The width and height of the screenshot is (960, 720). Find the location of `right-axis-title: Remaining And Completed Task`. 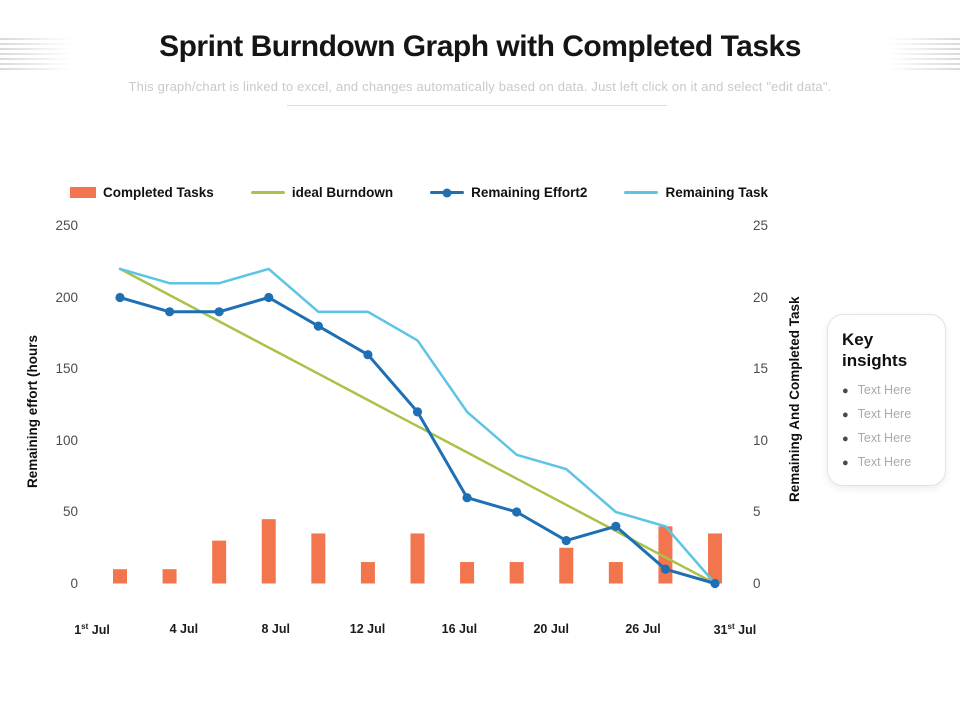

right-axis-title: Remaining And Completed Task is located at coordinates (794, 399).